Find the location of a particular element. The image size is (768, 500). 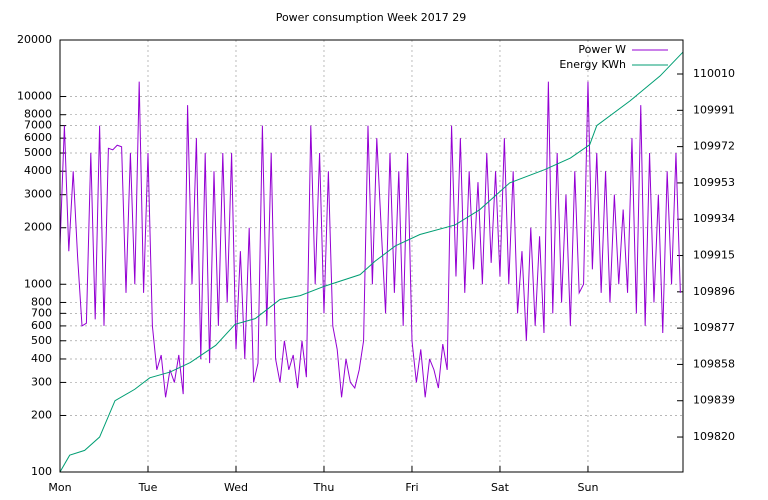

y2-tick-label: 109972 is located at coordinates (714, 146).